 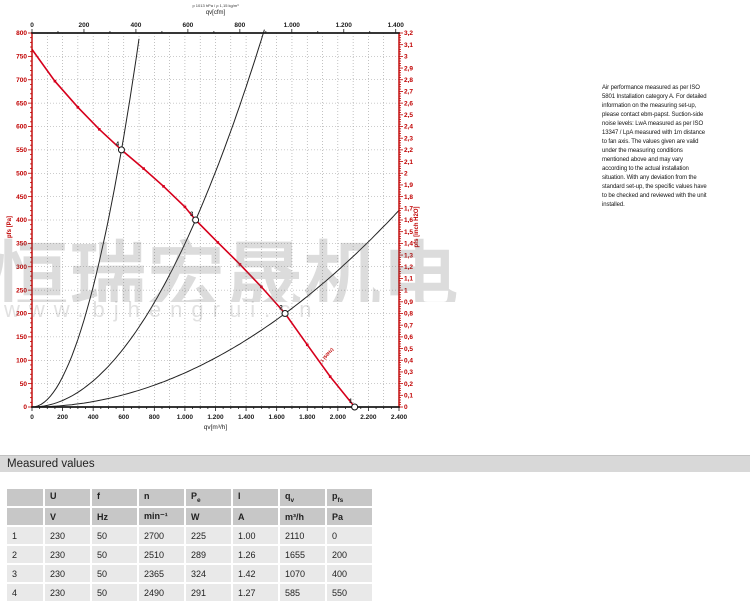 What do you see at coordinates (161, 535) in the screenshot?
I see `value-cell: 2700` at bounding box center [161, 535].